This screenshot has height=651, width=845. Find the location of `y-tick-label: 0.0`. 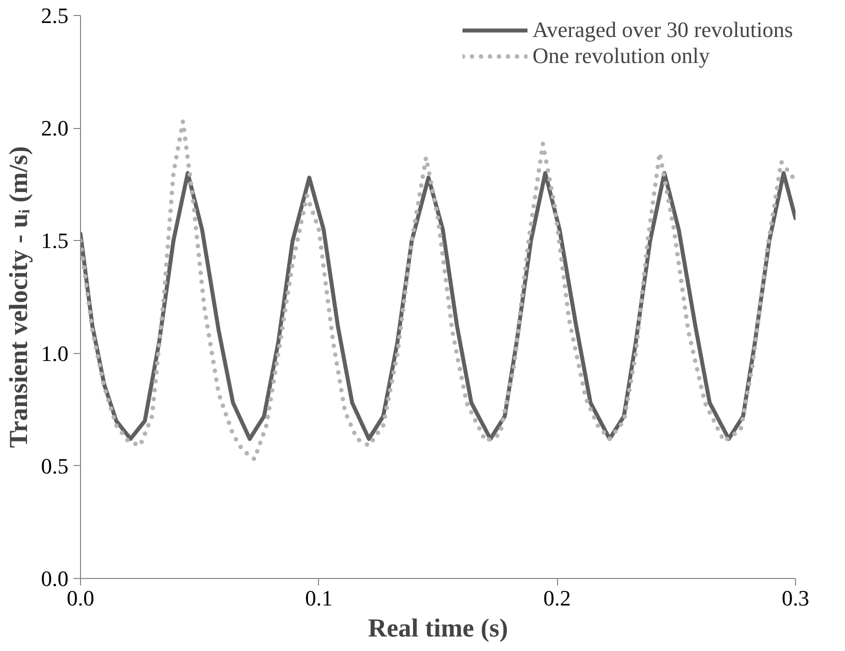

y-tick-label: 0.0 is located at coordinates (54, 578).